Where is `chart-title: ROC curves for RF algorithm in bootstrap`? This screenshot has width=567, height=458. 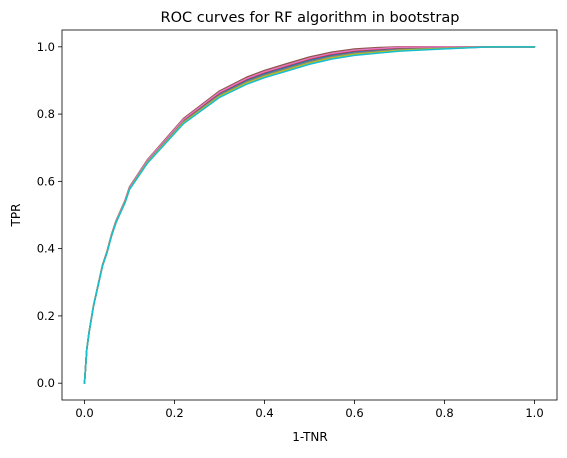 chart-title: ROC curves for RF algorithm in bootstrap is located at coordinates (310, 18).